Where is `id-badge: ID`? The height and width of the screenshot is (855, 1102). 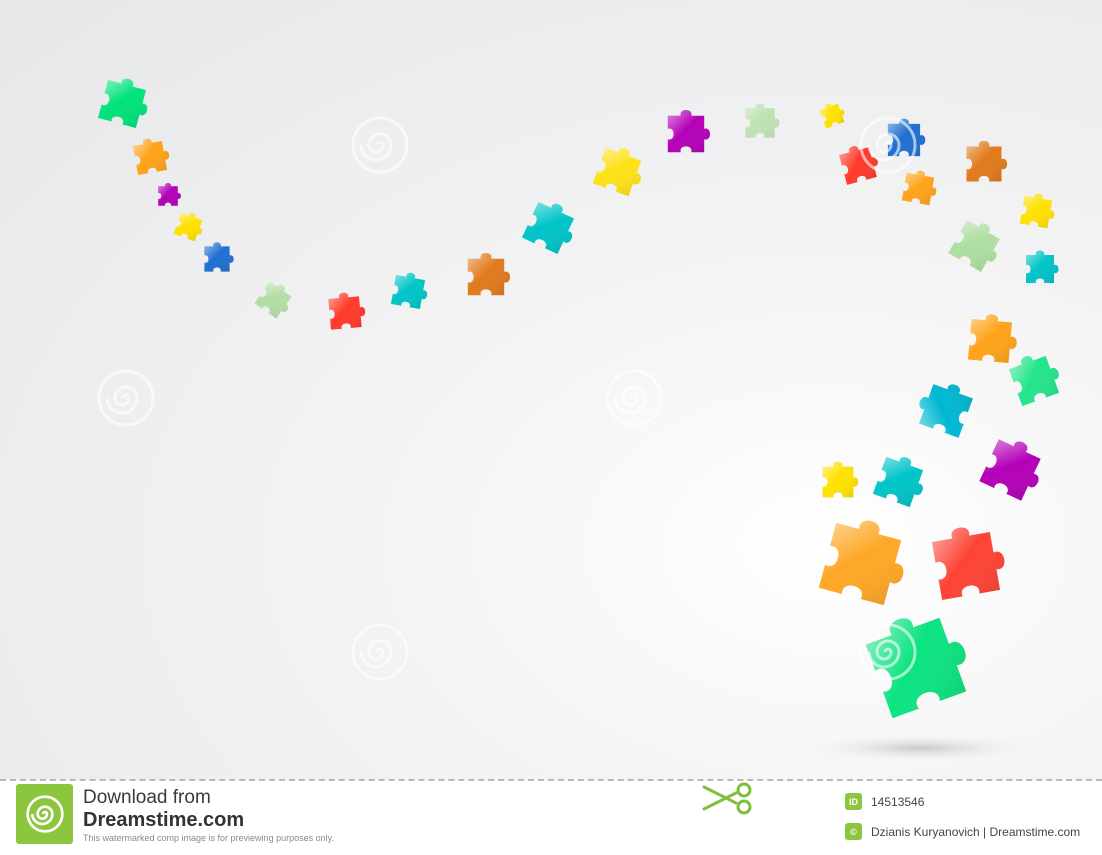 id-badge: ID is located at coordinates (853, 801).